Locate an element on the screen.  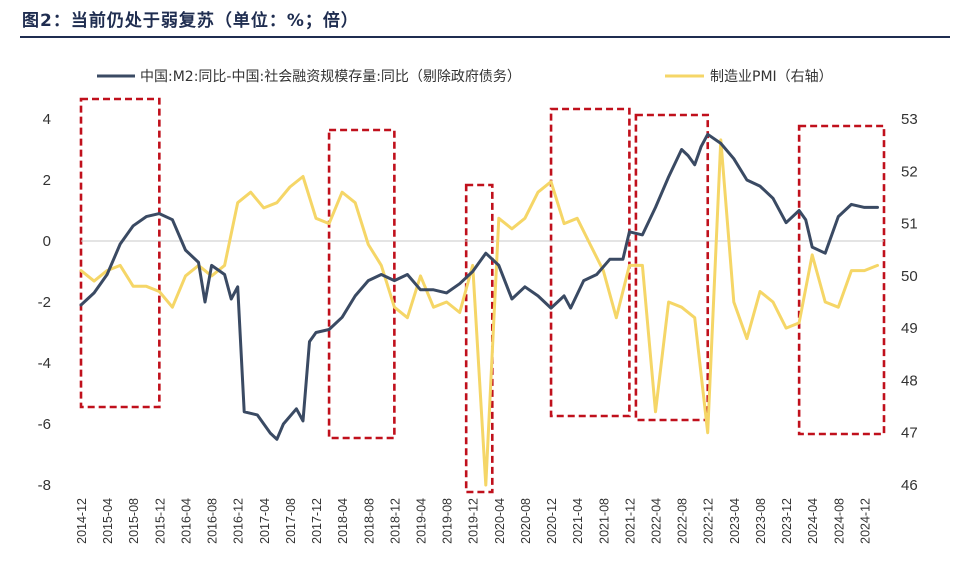
x-axis-tick-label: 2021-08 is located at coordinates (604, 521).